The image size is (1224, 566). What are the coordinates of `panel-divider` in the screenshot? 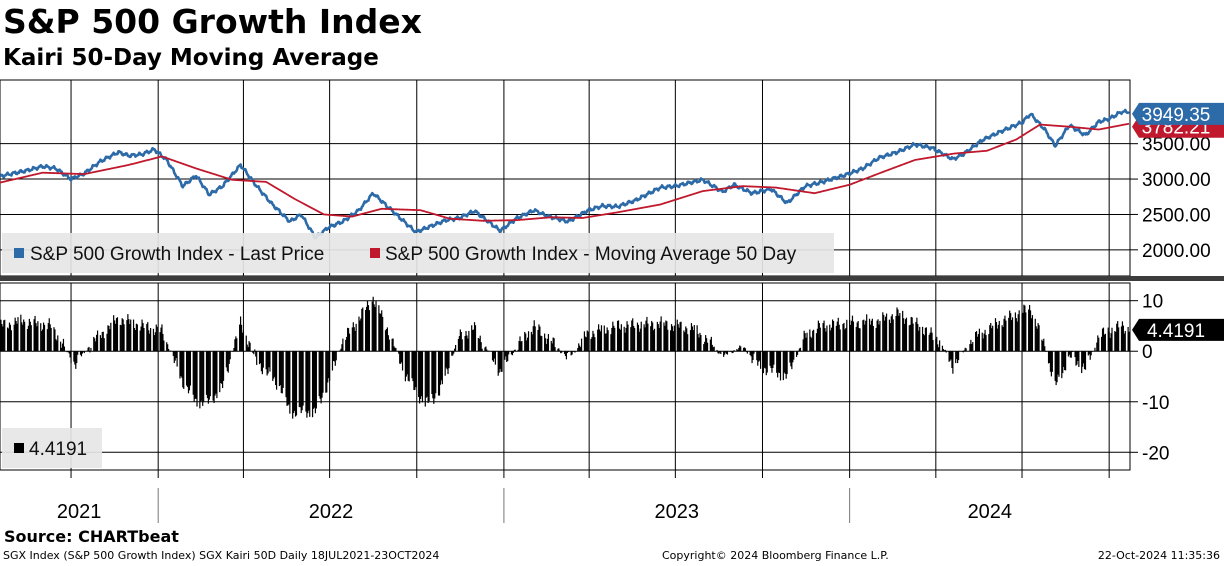 It's located at (612, 278).